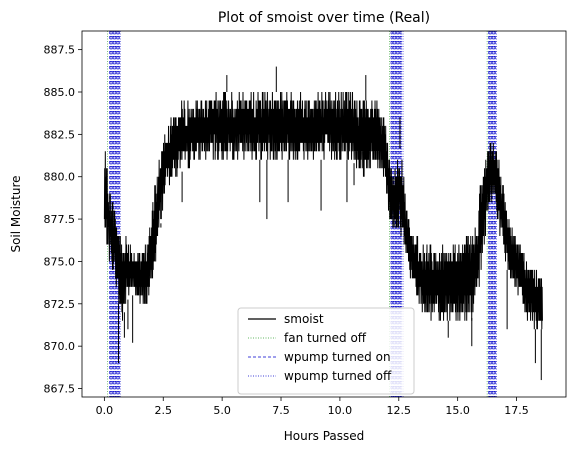  I want to click on legend-label: wpump turned on, so click(337, 357).